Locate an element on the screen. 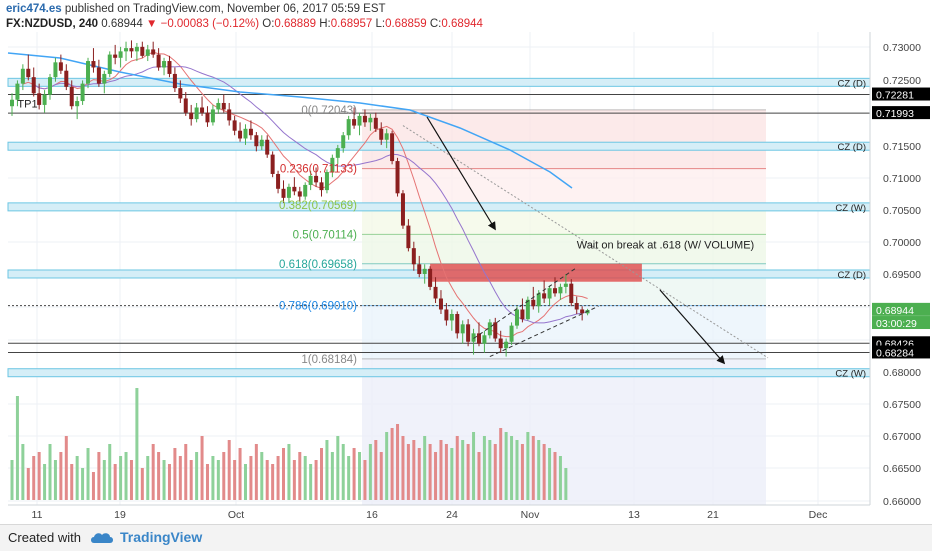 The image size is (932, 551). symbol-label: FX:NZDUSD, 240 is located at coordinates (52, 24).